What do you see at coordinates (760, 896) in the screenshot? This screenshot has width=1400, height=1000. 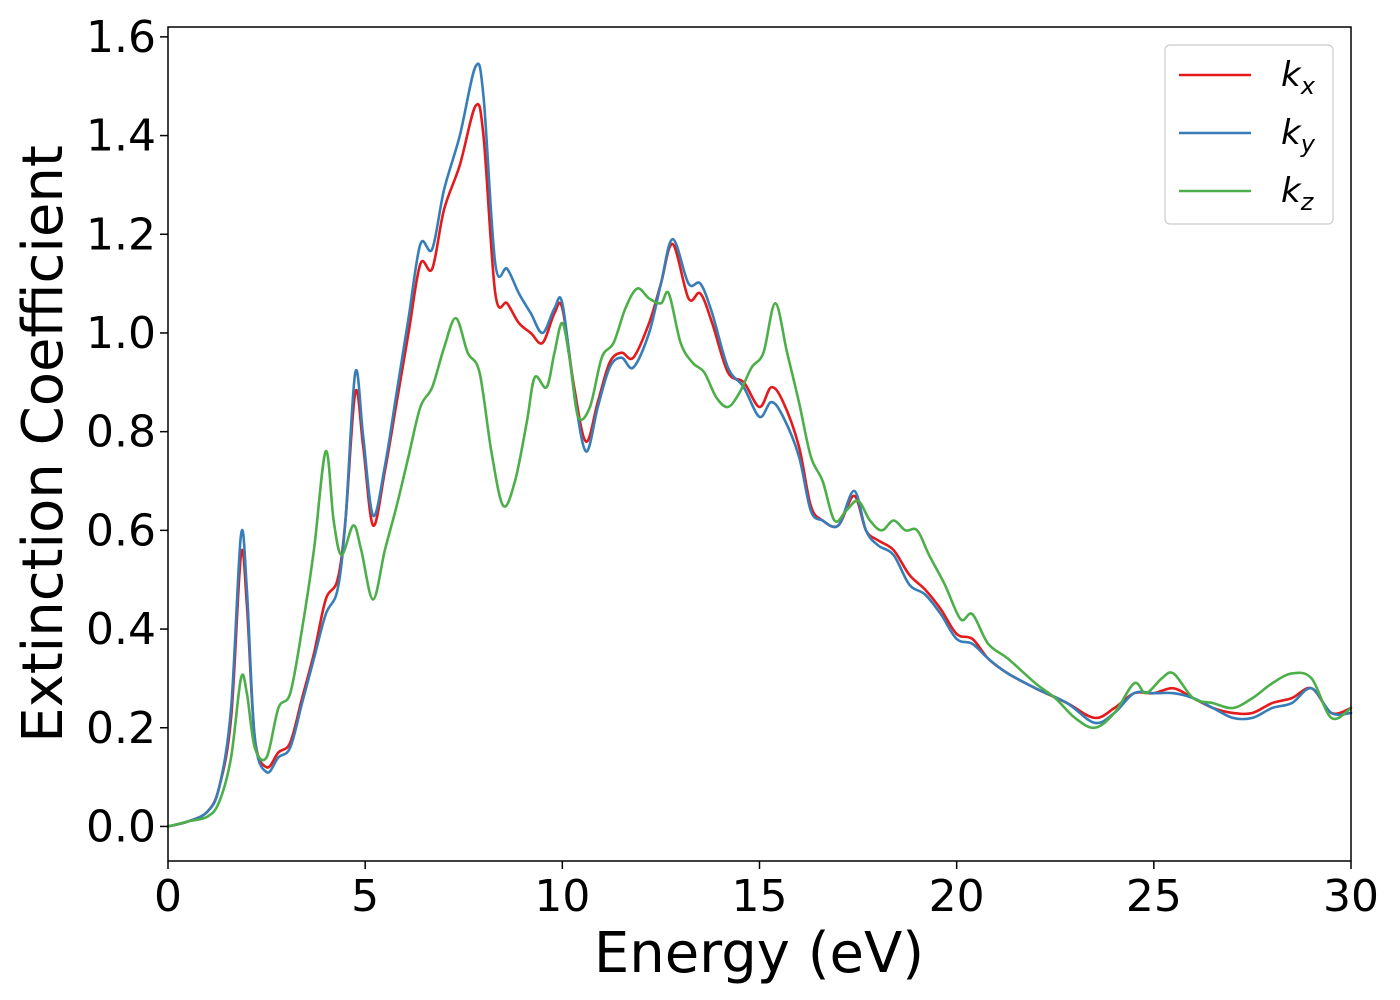 I see `x-tick-label: 15` at bounding box center [760, 896].